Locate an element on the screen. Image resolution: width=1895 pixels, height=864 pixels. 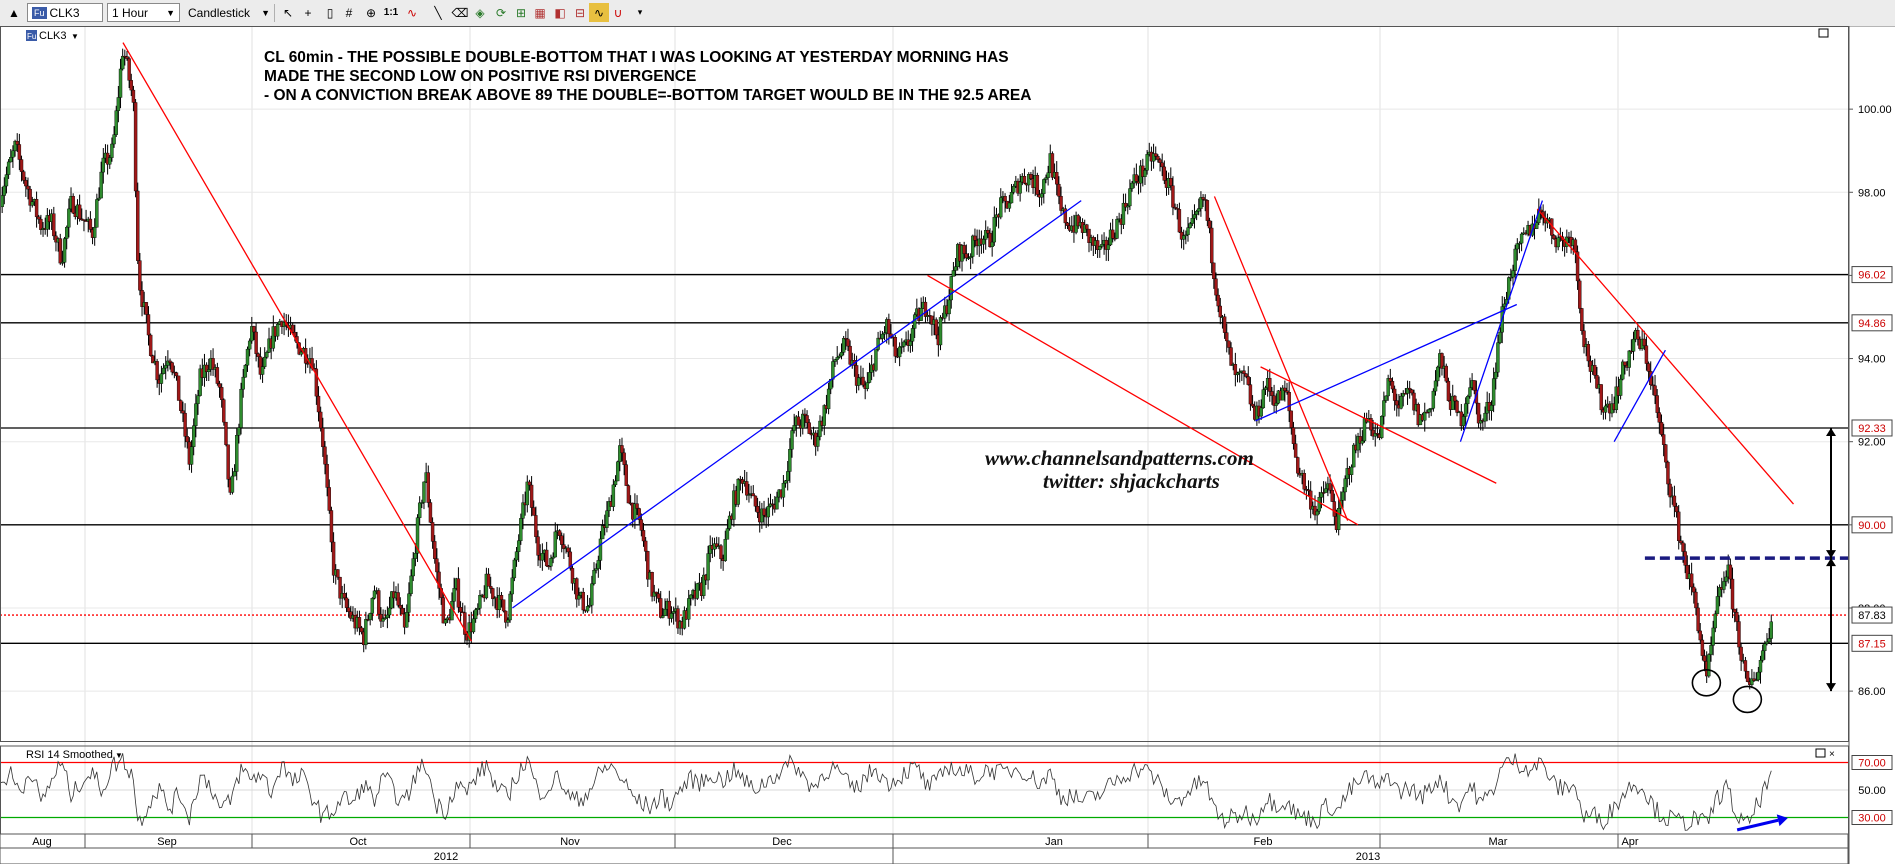
grid-icon: # is located at coordinates (349, 12).